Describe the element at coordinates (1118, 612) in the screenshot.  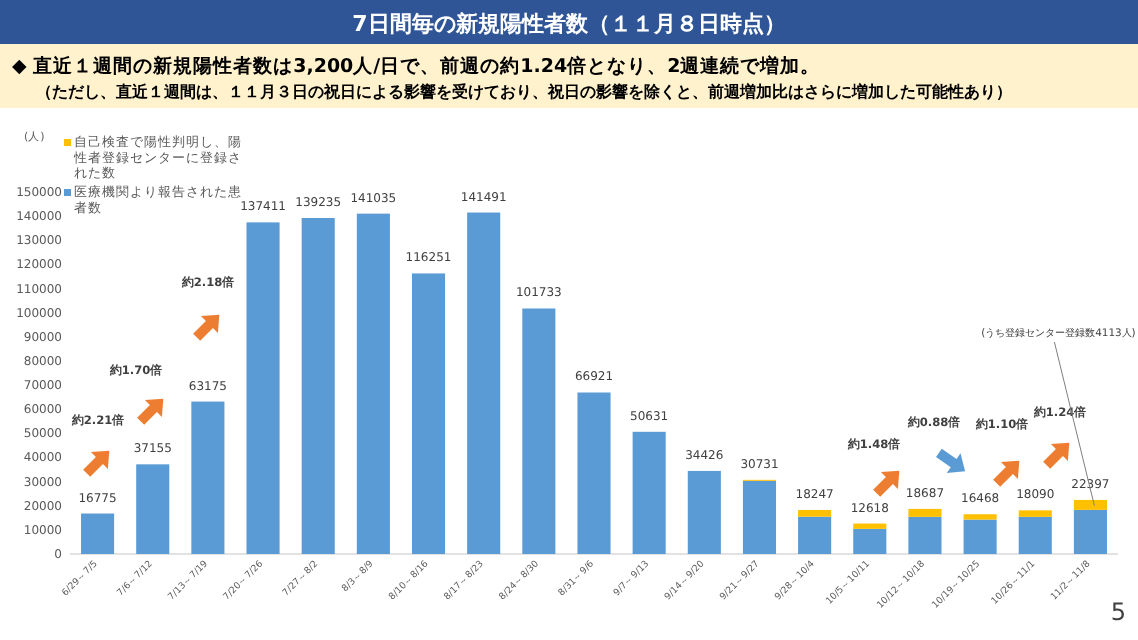
I see `text: 5` at that location.